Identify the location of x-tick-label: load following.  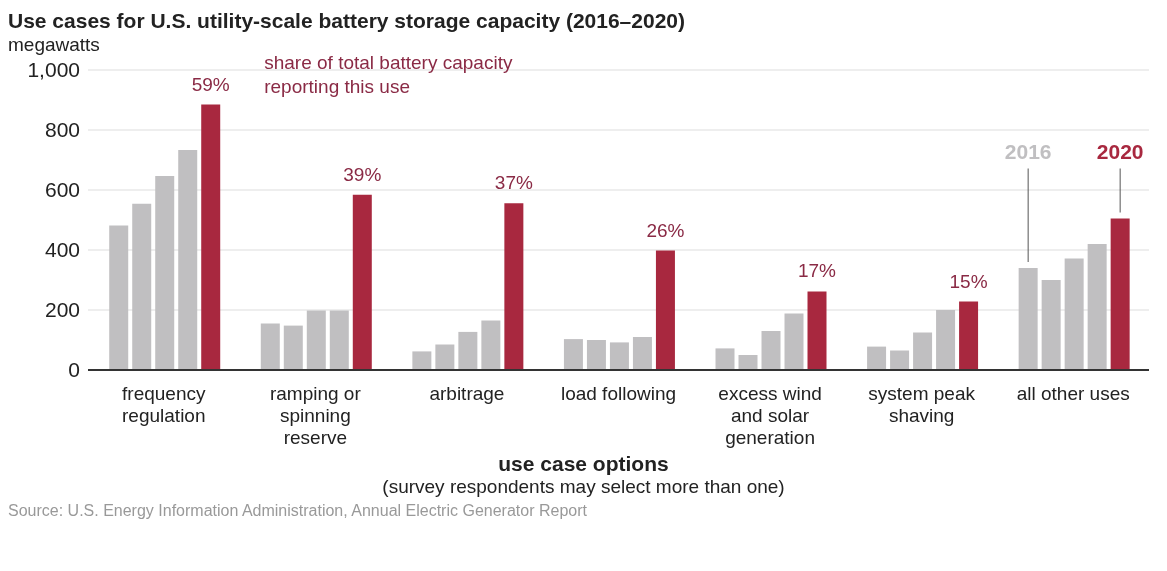
(618, 393).